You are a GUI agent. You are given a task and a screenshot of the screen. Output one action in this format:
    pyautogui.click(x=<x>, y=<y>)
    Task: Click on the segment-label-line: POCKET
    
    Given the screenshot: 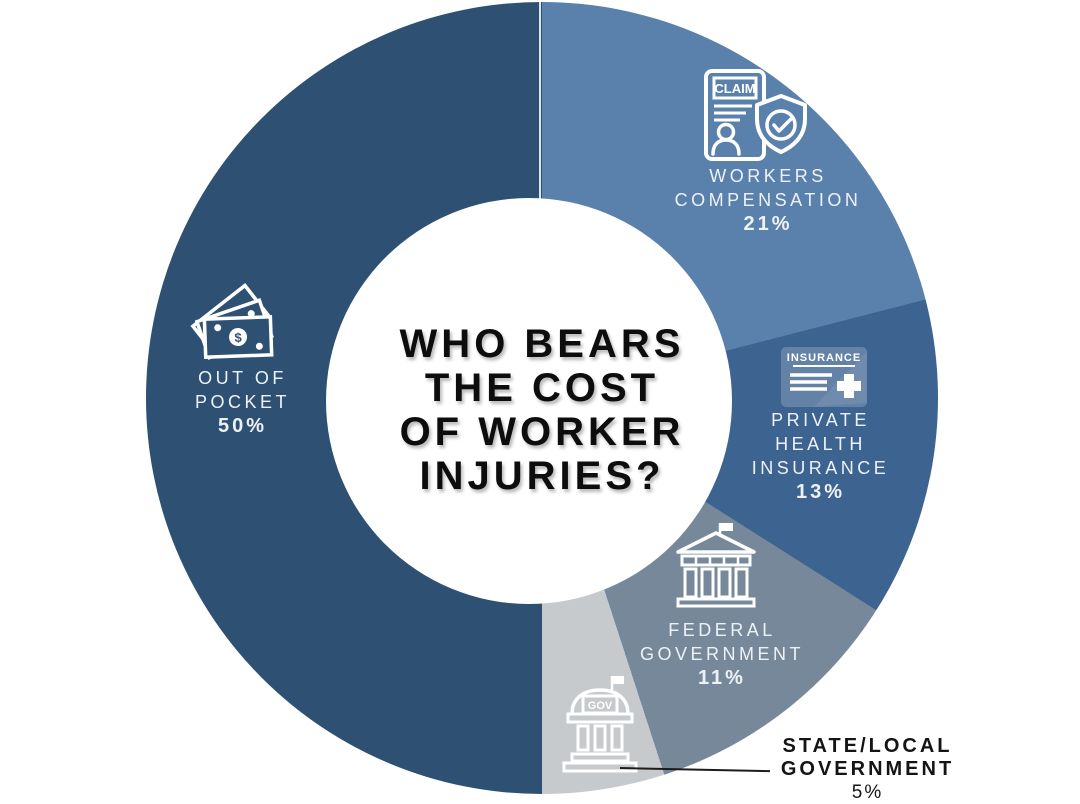 What is the action you would take?
    pyautogui.click(x=242, y=402)
    